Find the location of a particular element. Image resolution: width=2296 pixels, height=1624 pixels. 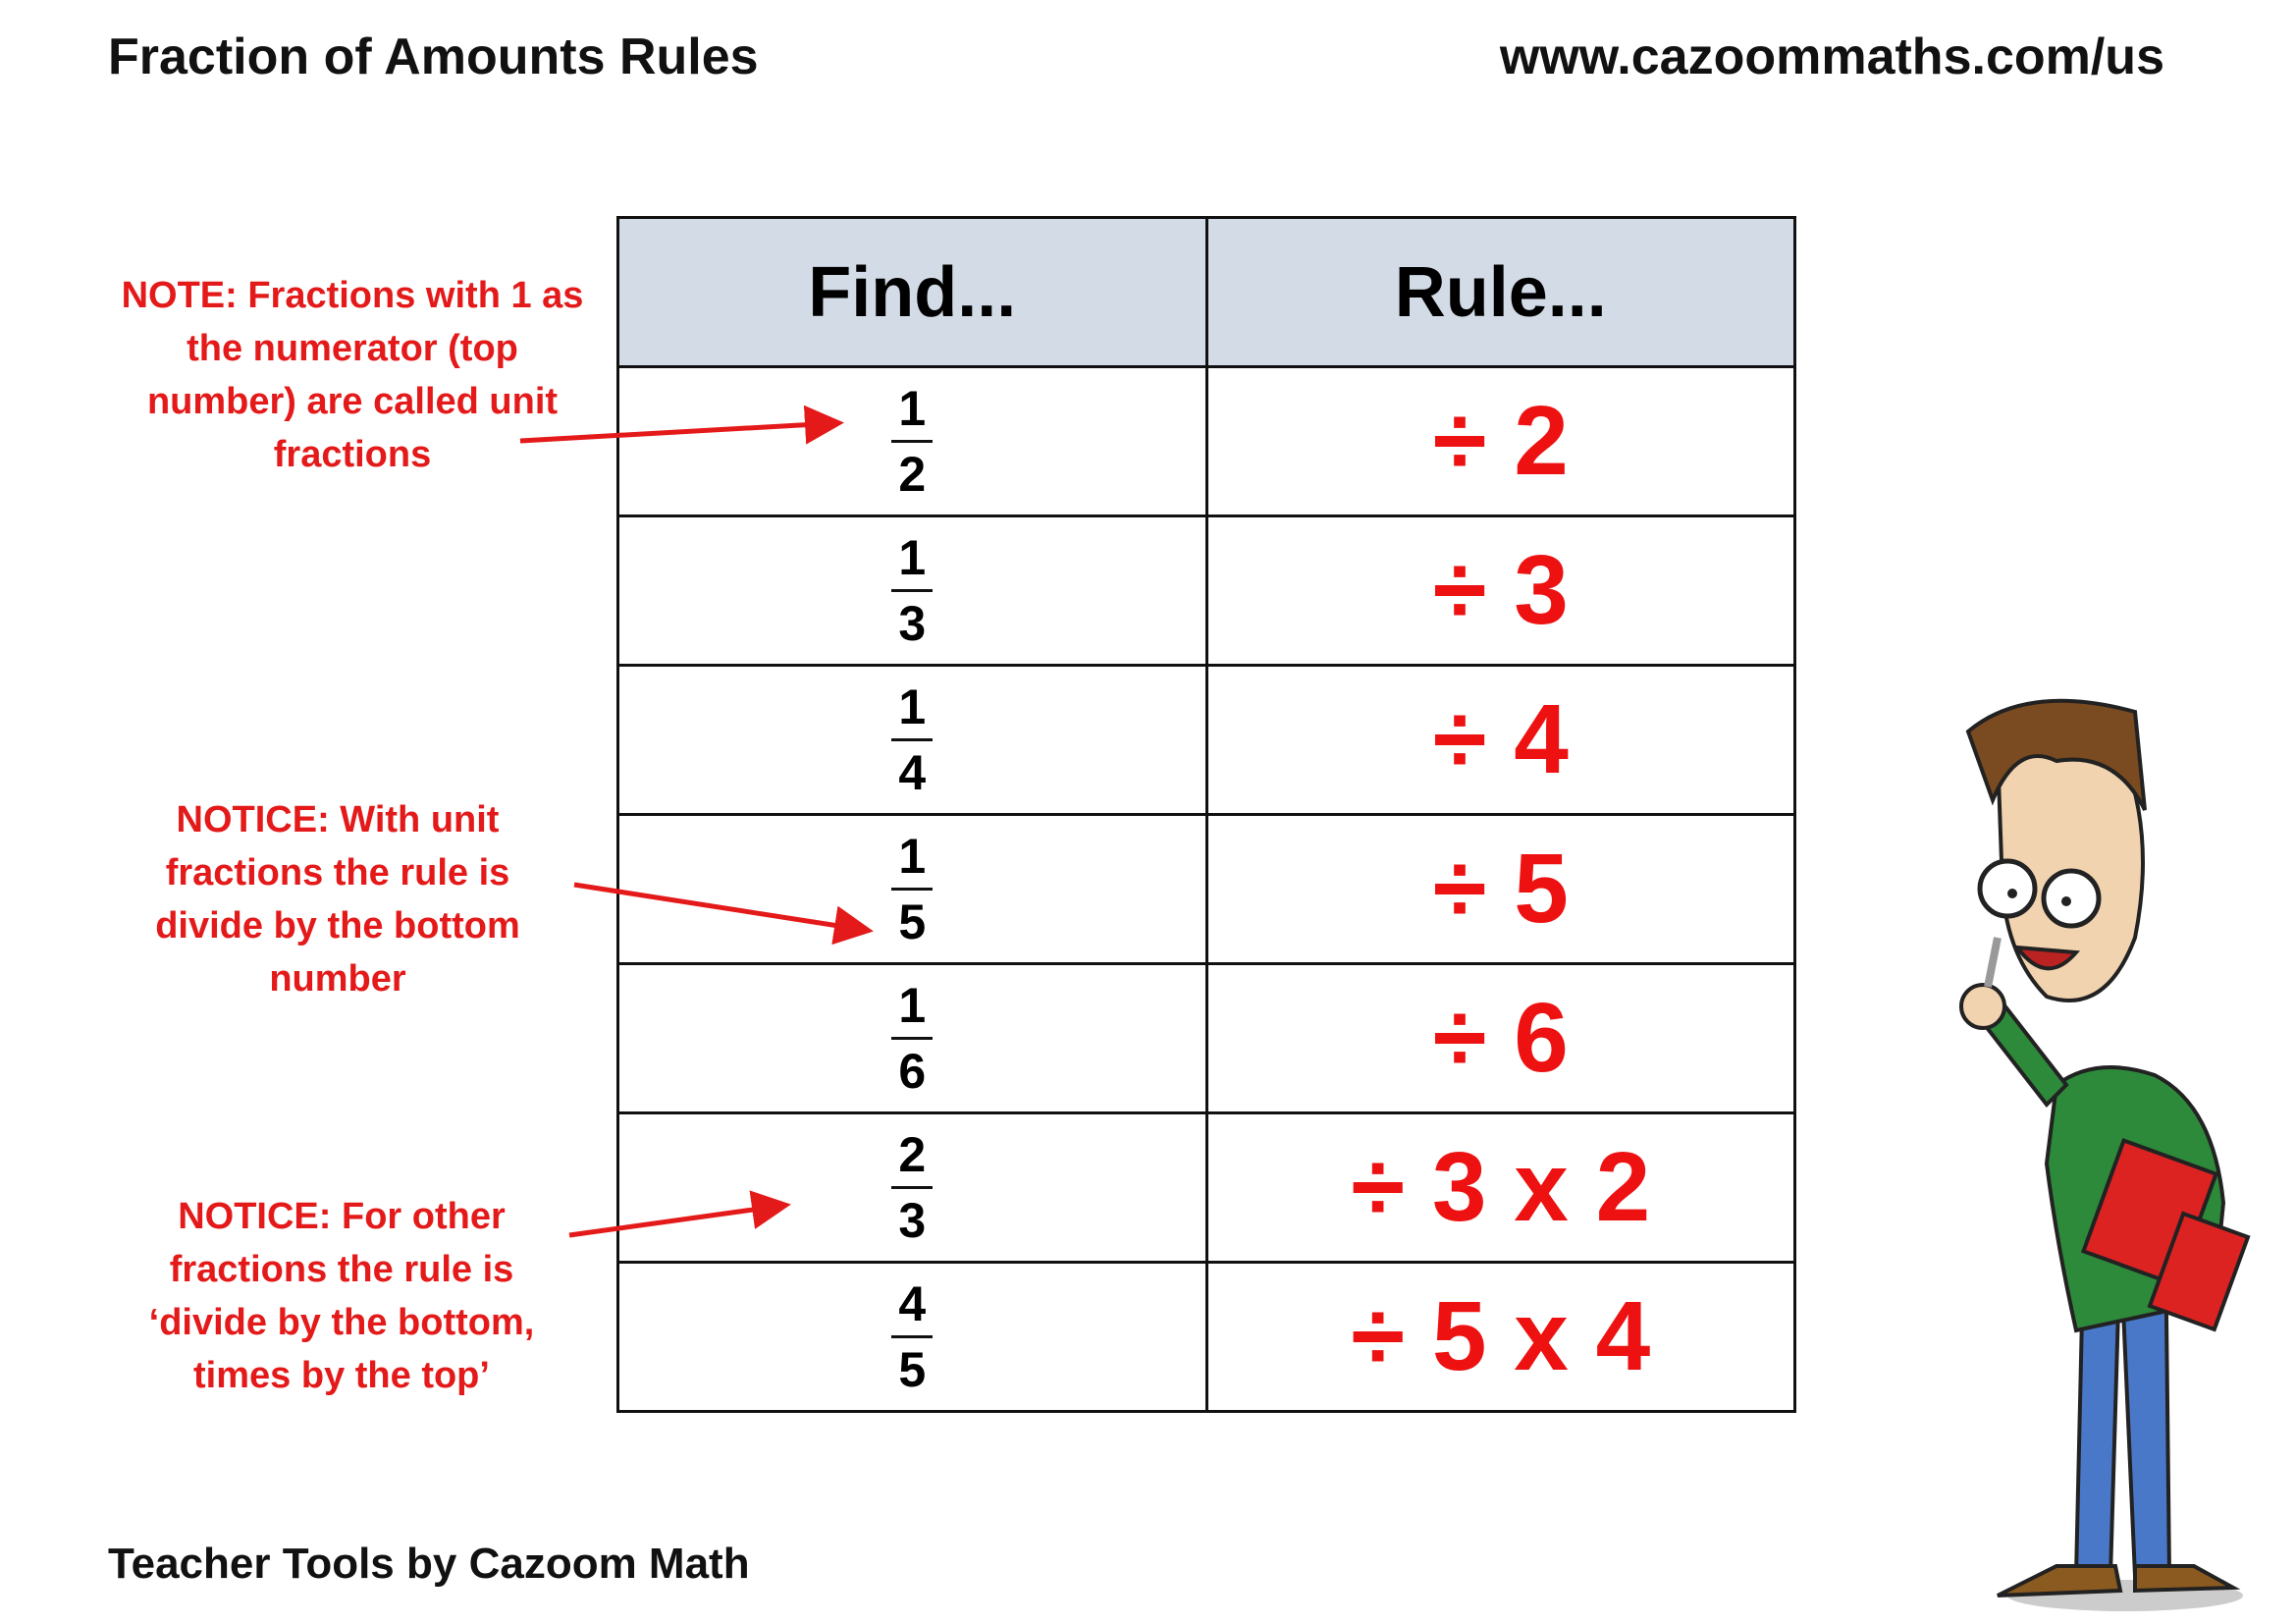

page-title: Fraction of Amounts Rules is located at coordinates (434, 56).